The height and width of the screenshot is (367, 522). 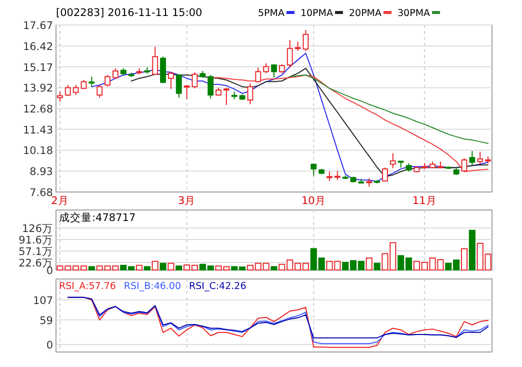 What do you see at coordinates (49, 345) in the screenshot?
I see `y-tick-label: 0` at bounding box center [49, 345].